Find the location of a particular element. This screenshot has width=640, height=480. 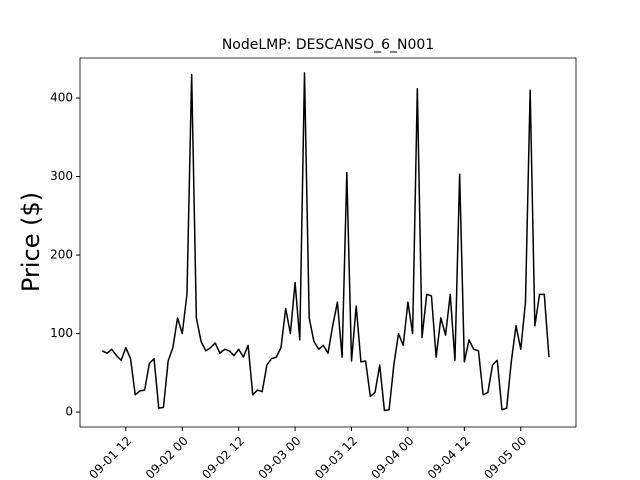

y-tick-label: 0 is located at coordinates (69, 412).